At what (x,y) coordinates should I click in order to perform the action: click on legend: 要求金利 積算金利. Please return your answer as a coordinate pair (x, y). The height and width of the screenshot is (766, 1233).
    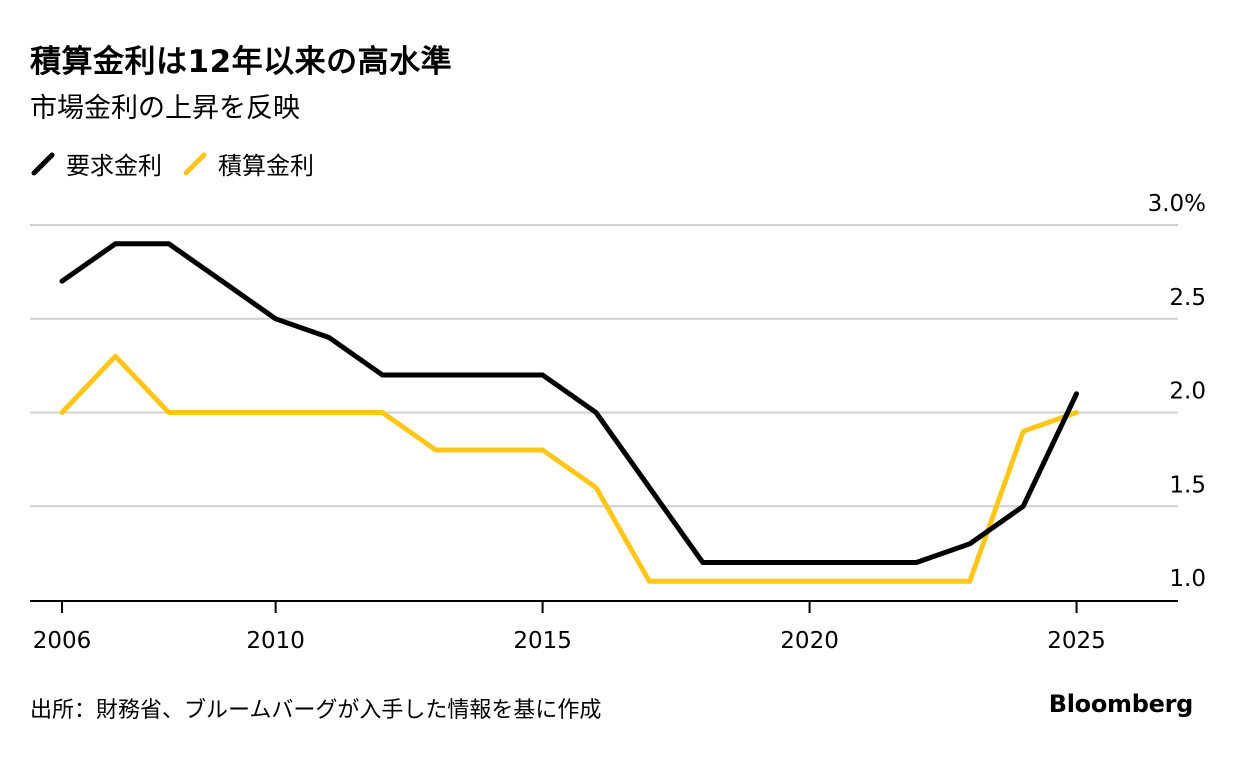
    Looking at the image, I should click on (182, 163).